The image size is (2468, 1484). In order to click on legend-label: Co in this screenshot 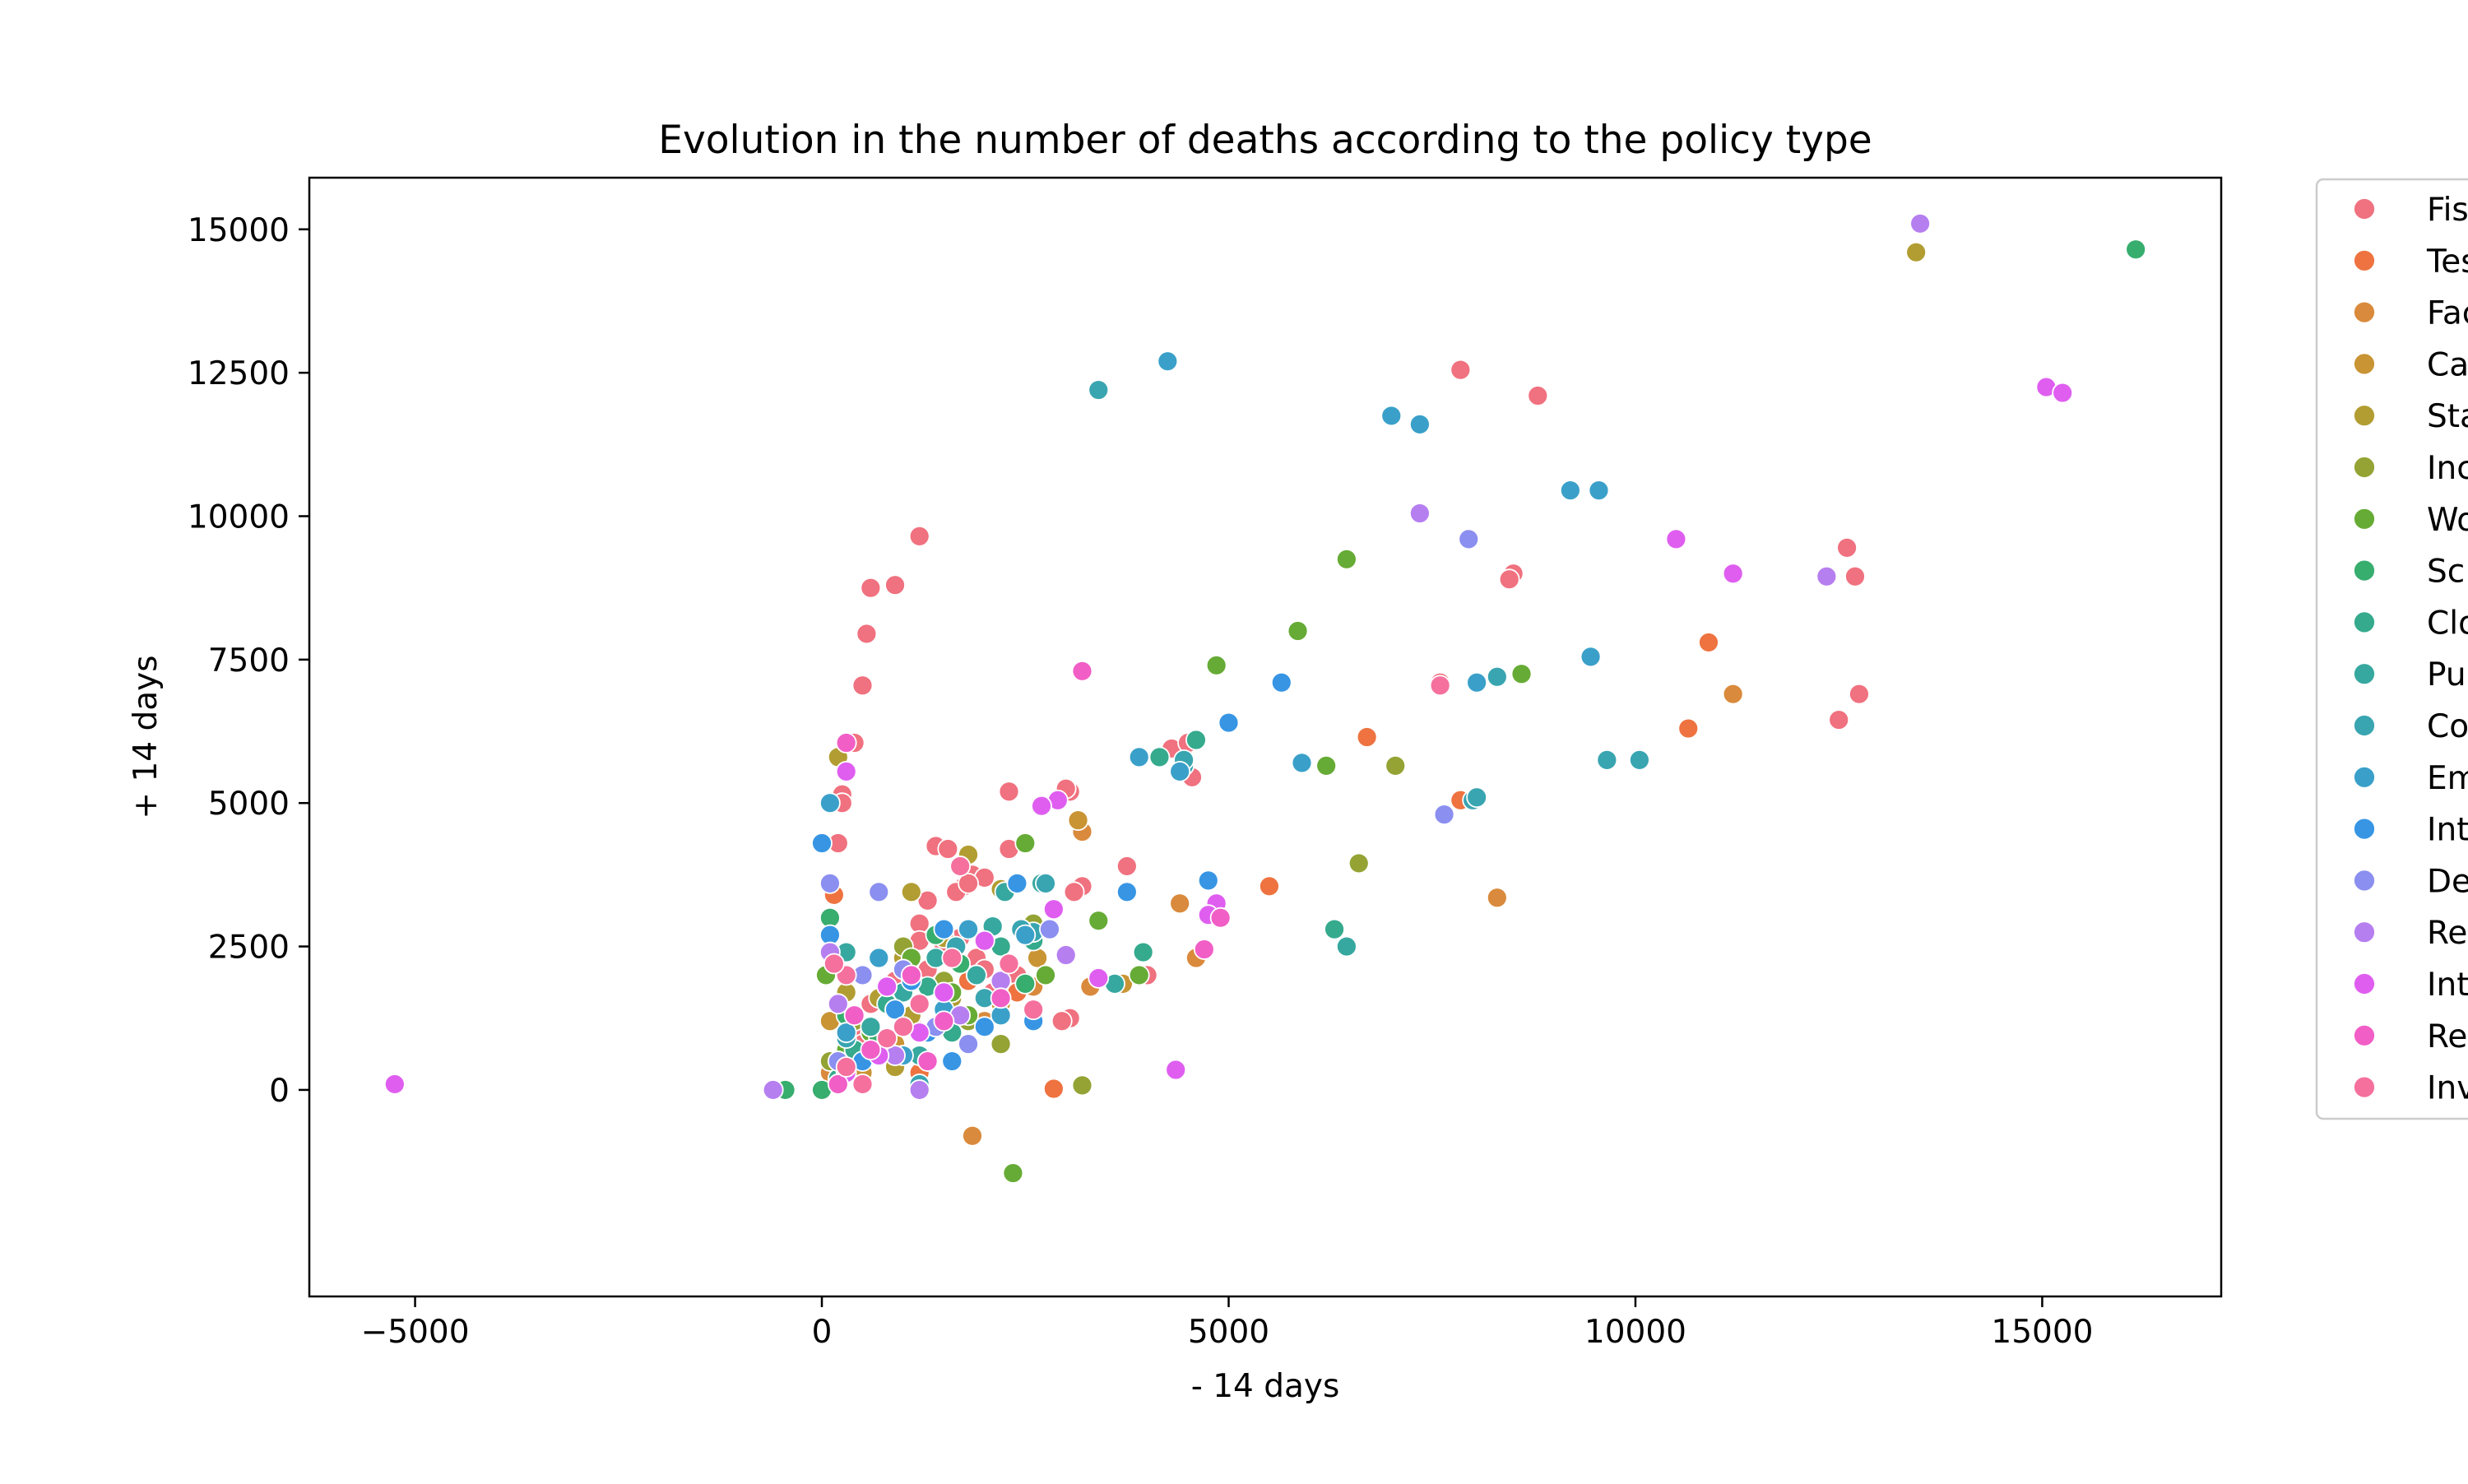, I will do `click(2447, 726)`.